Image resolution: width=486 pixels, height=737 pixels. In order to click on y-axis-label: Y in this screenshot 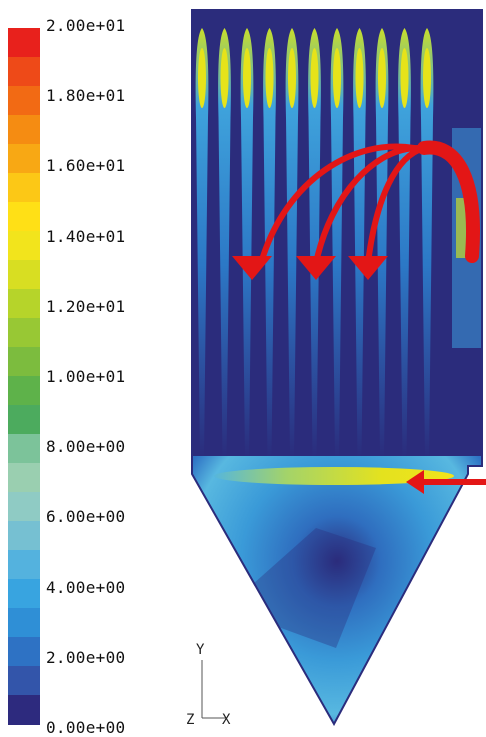, I will do `click(200, 650)`.